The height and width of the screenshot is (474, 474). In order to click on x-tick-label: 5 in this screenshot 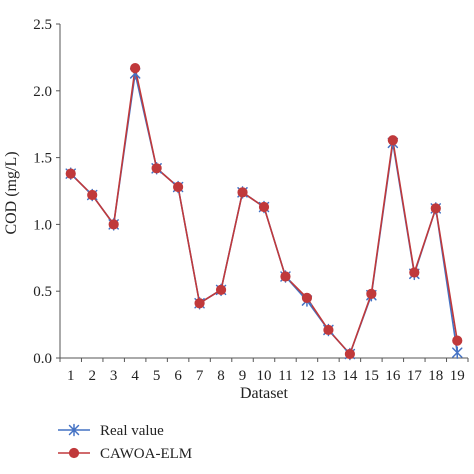, I will do `click(157, 376)`.